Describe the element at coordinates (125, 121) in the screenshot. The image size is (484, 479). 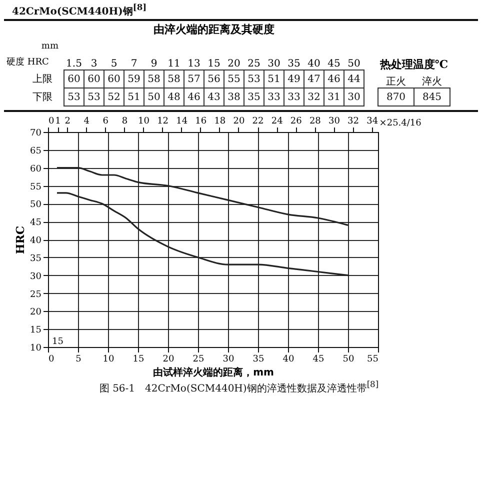
I see `x2-tick-label: 8` at that location.